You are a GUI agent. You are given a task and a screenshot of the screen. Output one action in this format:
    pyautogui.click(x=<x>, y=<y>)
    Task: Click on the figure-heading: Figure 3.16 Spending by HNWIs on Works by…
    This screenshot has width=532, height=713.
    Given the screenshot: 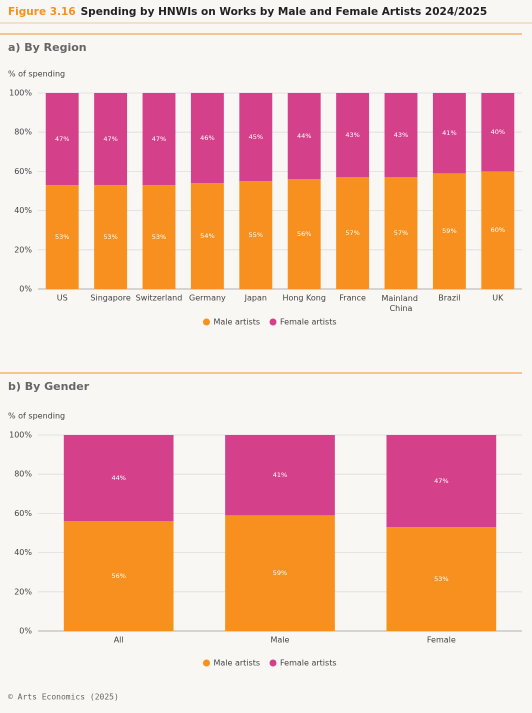 What is the action you would take?
    pyautogui.click(x=247, y=12)
    